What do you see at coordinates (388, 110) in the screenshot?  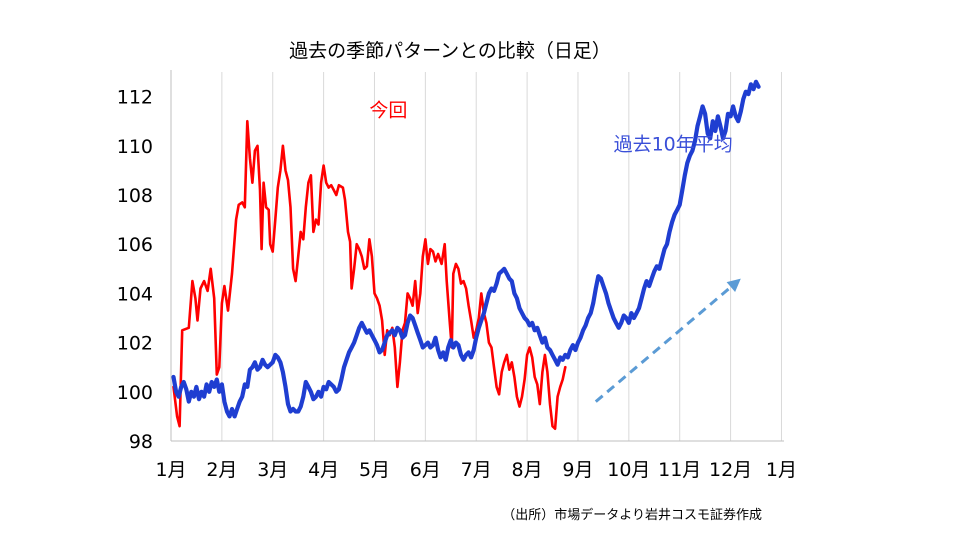 I see `label-current: 今回` at bounding box center [388, 110].